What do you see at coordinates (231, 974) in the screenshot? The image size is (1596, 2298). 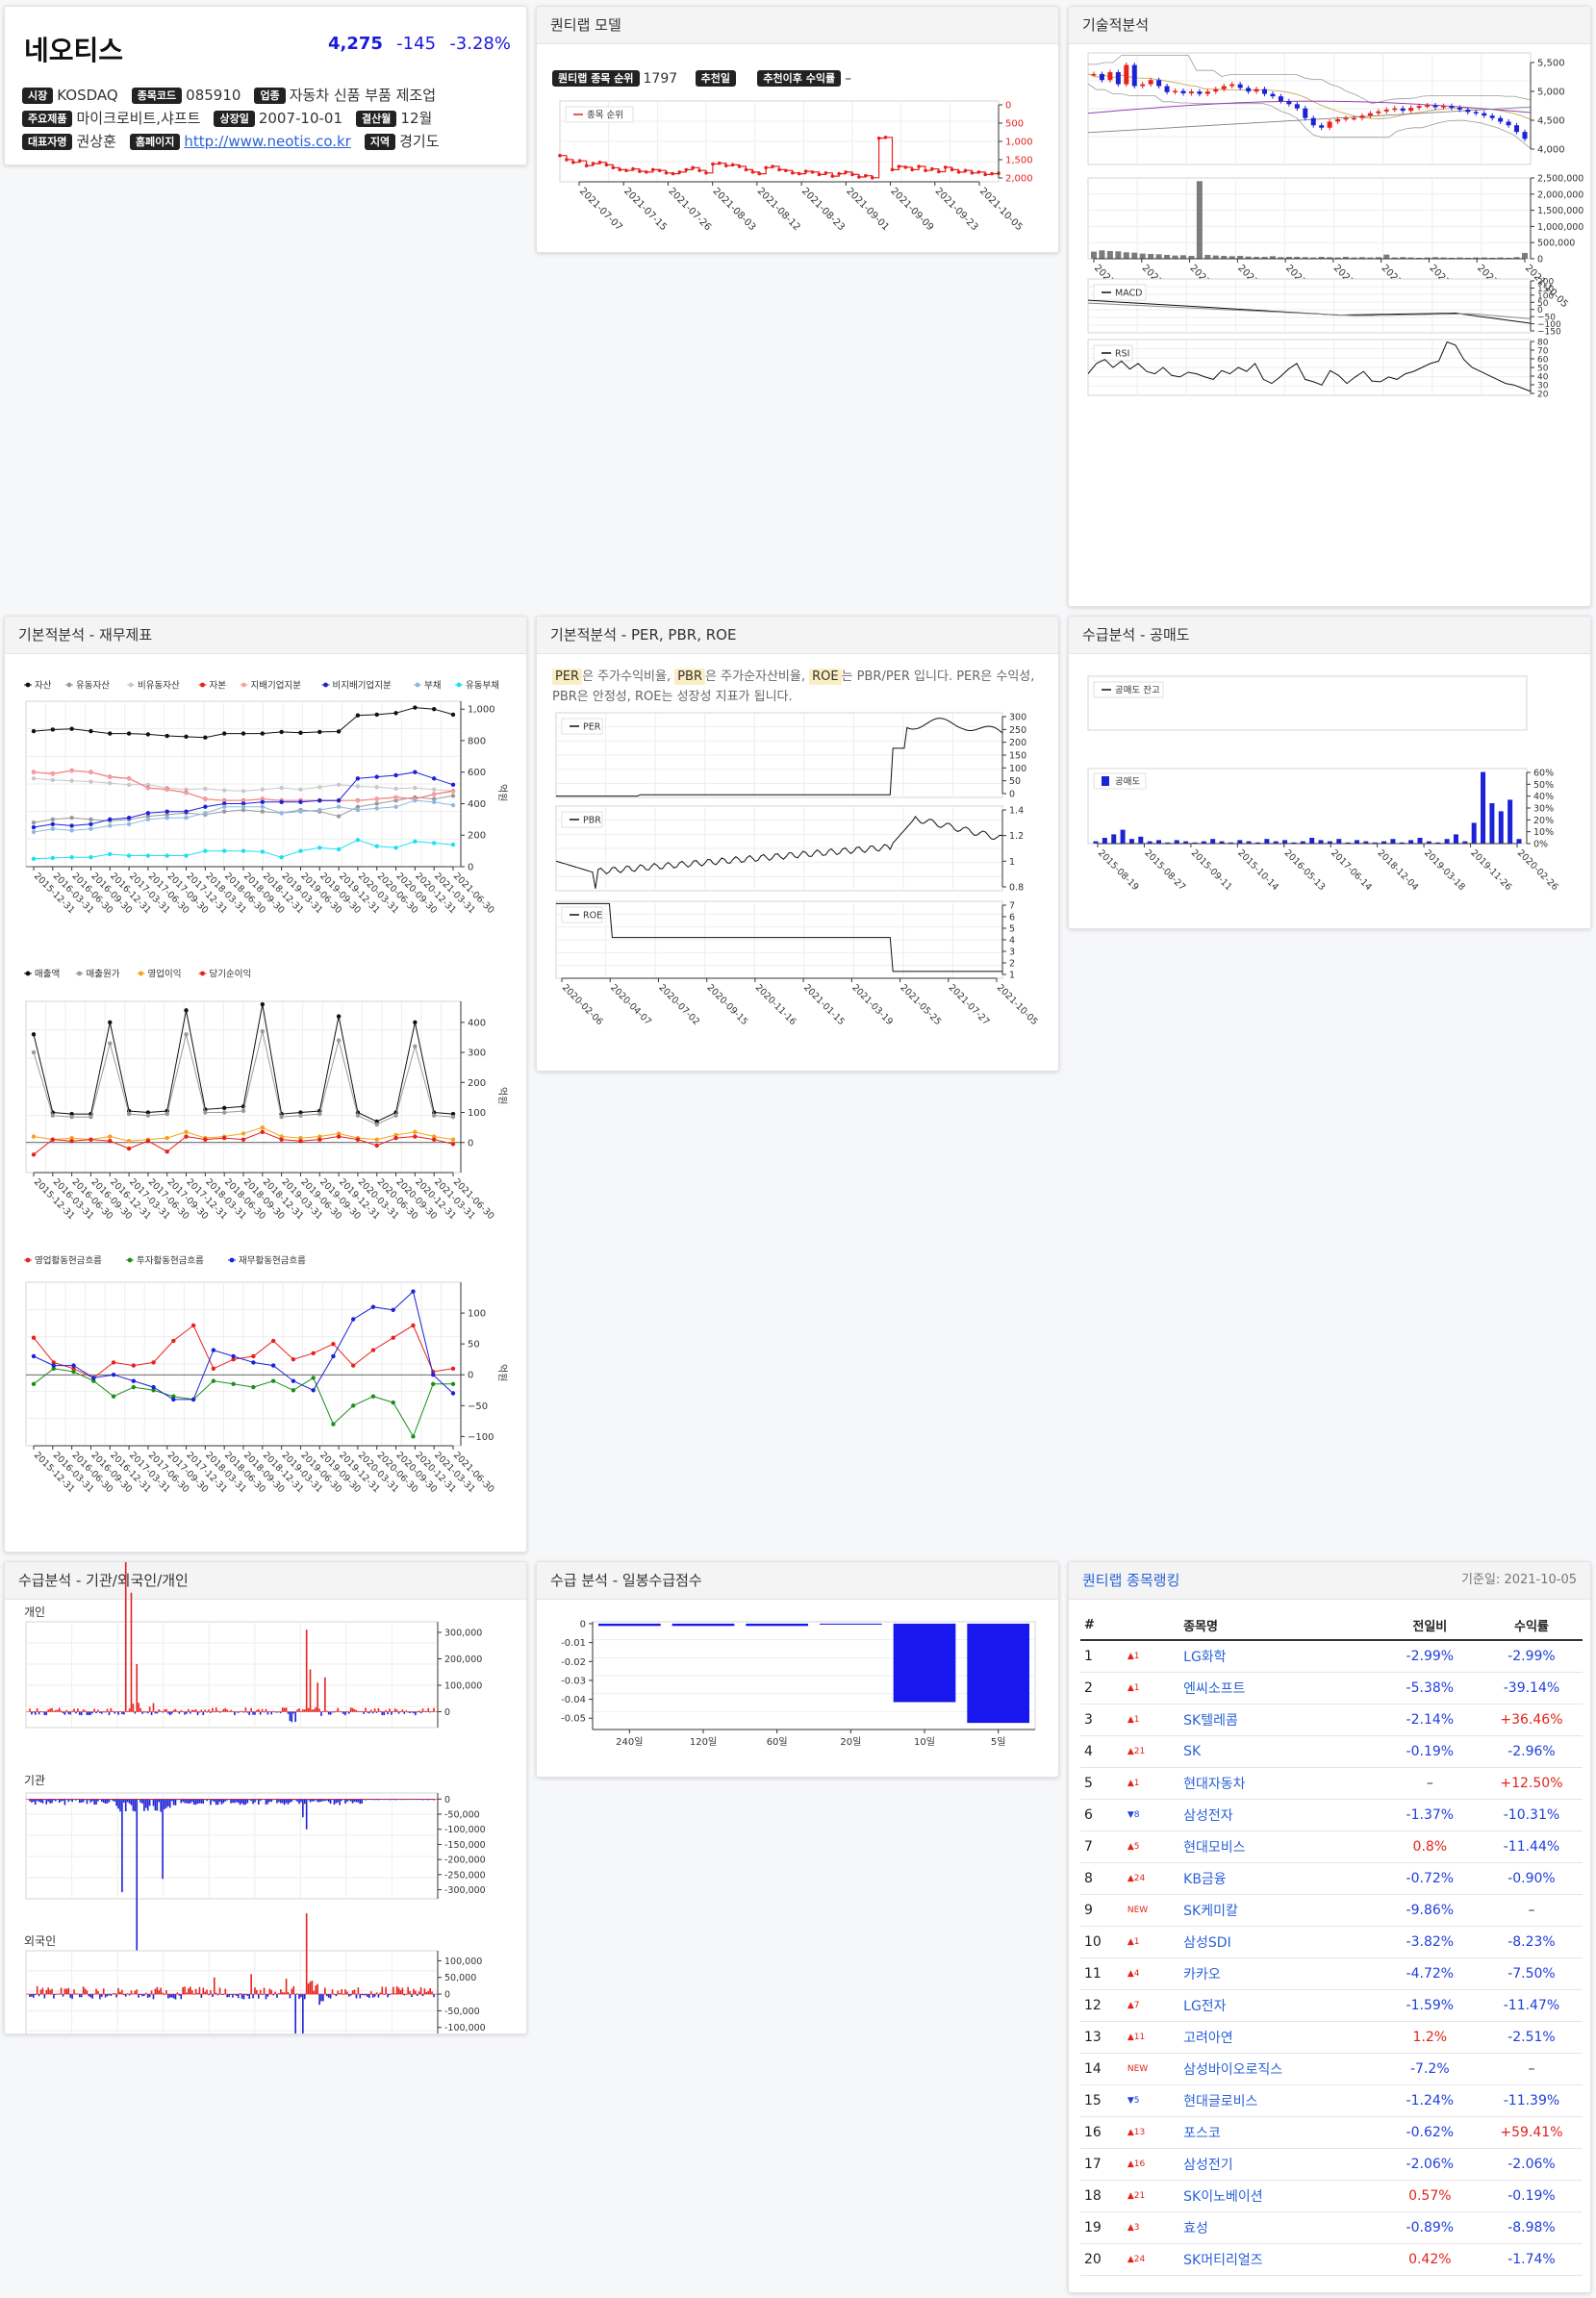 I see `legend-label: 당기순이익` at bounding box center [231, 974].